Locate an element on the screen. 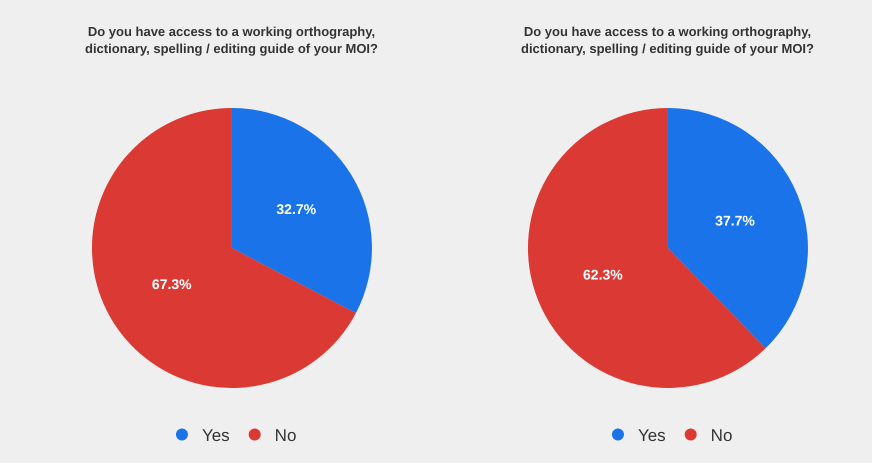 Image resolution: width=872 pixels, height=463 pixels. data-label: 37.7% is located at coordinates (735, 220).